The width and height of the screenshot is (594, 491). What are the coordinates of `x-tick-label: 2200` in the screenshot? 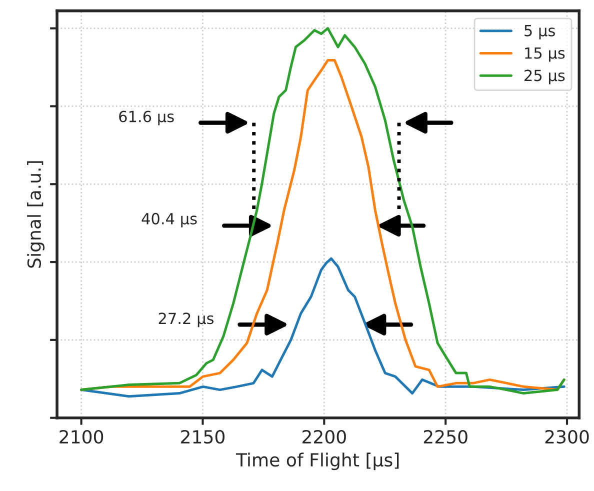 It's located at (324, 437).